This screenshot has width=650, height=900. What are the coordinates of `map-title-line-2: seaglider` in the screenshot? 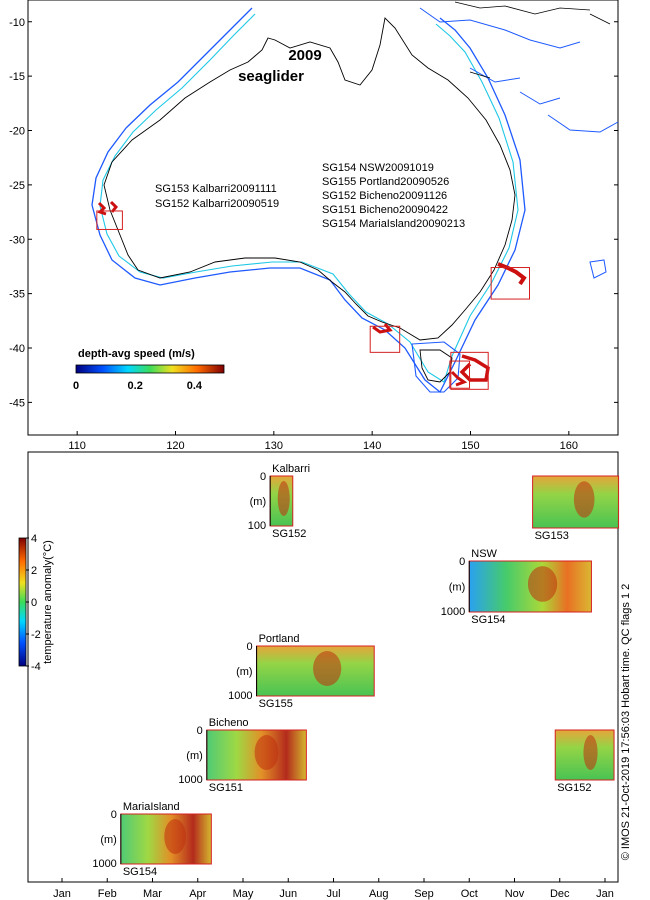 It's located at (271, 76).